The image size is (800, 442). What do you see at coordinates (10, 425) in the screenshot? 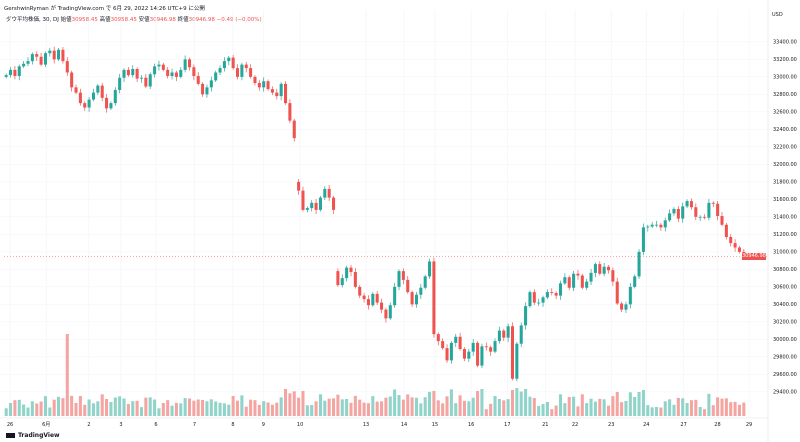
I see `time-tick-label: 26` at bounding box center [10, 425].